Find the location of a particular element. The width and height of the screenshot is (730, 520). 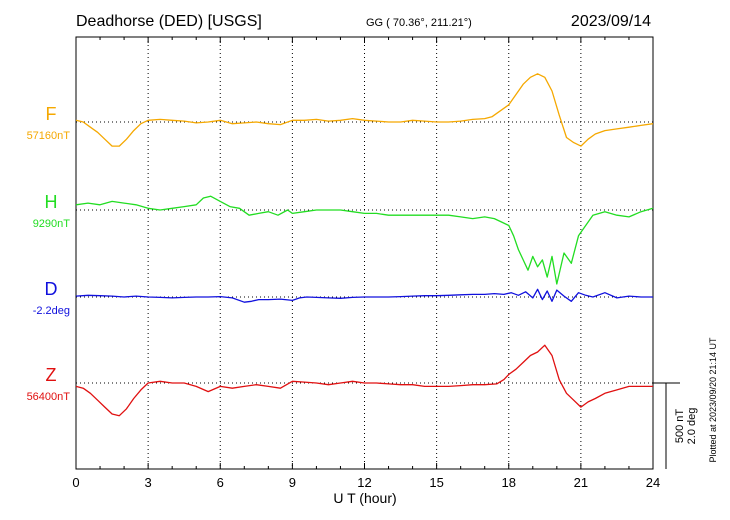

series-labels: F 57160nT H 9290nT D -2.2deg Z 56400nT is located at coordinates (49, 253).